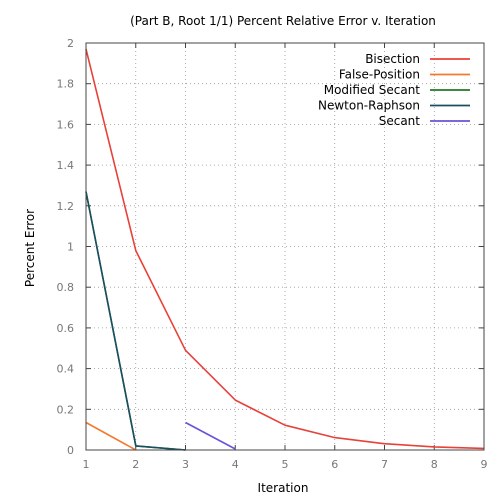 This screenshot has width=500, height=500. I want to click on y-axis-label: Percent Error, so click(30, 248).